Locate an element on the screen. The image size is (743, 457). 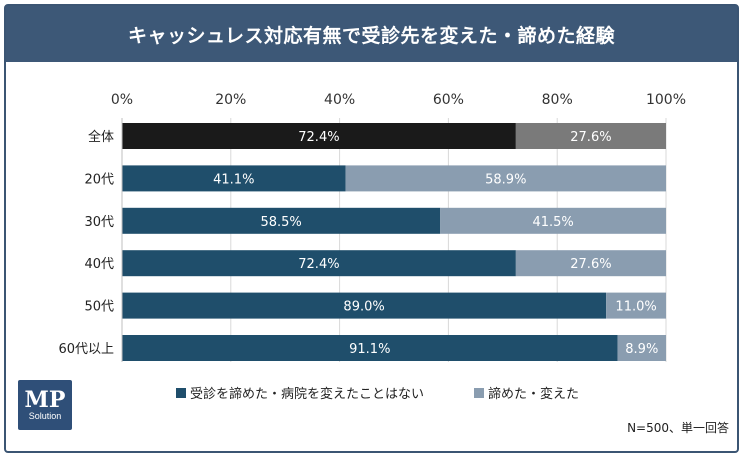
title-bar: キャッシュレス対応有無で受診先を変えた・諦めた経験 is located at coordinates (371, 34).